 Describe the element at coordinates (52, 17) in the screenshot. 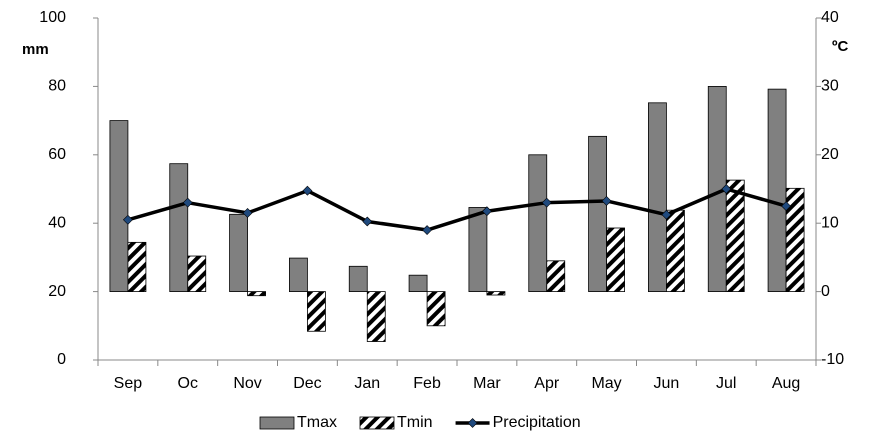

I see `y-tick-label: 100` at that location.